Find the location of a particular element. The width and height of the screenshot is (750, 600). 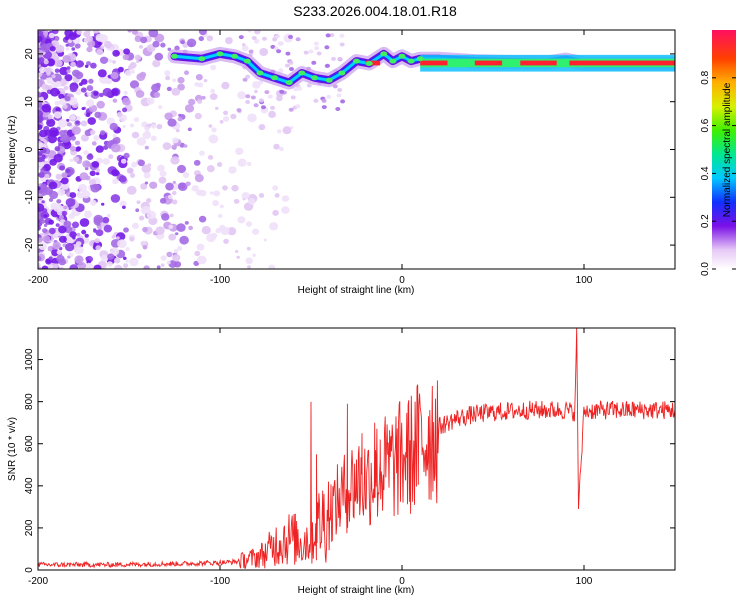

y-tick-label: 800 is located at coordinates (29, 401).